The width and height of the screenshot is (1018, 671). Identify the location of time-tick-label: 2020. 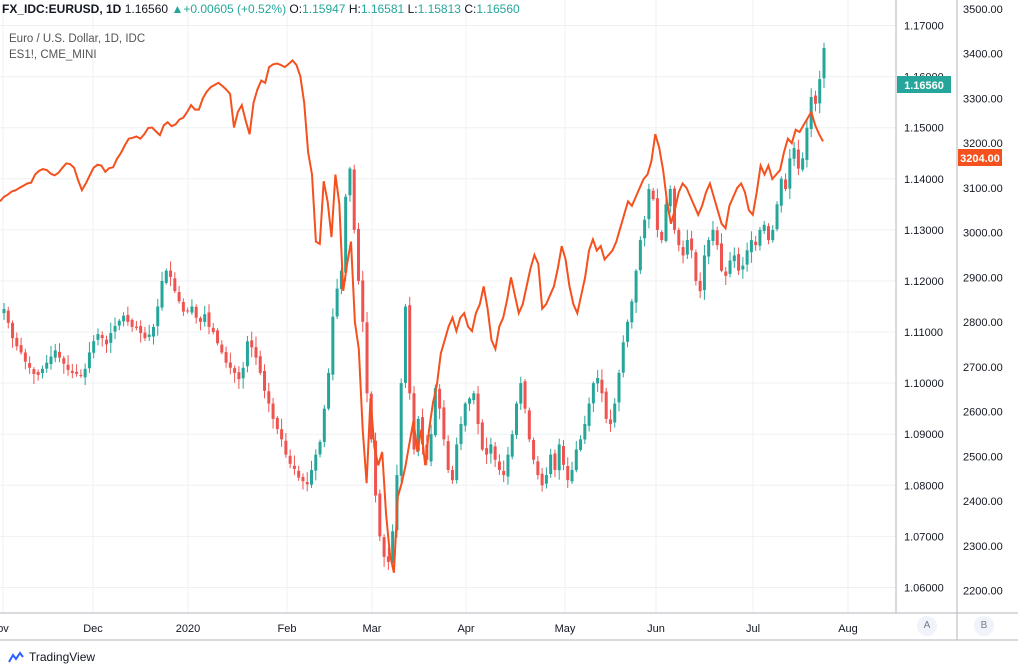
(188, 629).